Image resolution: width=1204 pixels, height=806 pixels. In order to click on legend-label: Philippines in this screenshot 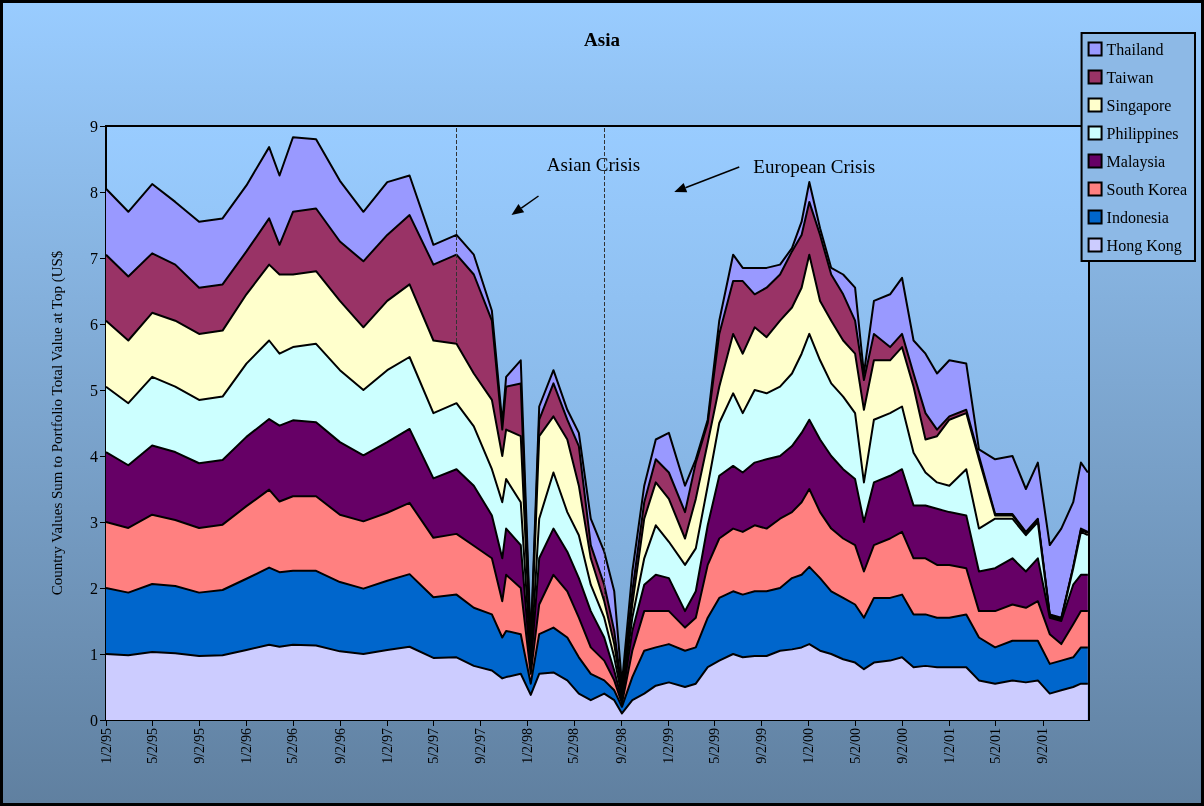, I will do `click(1142, 133)`.